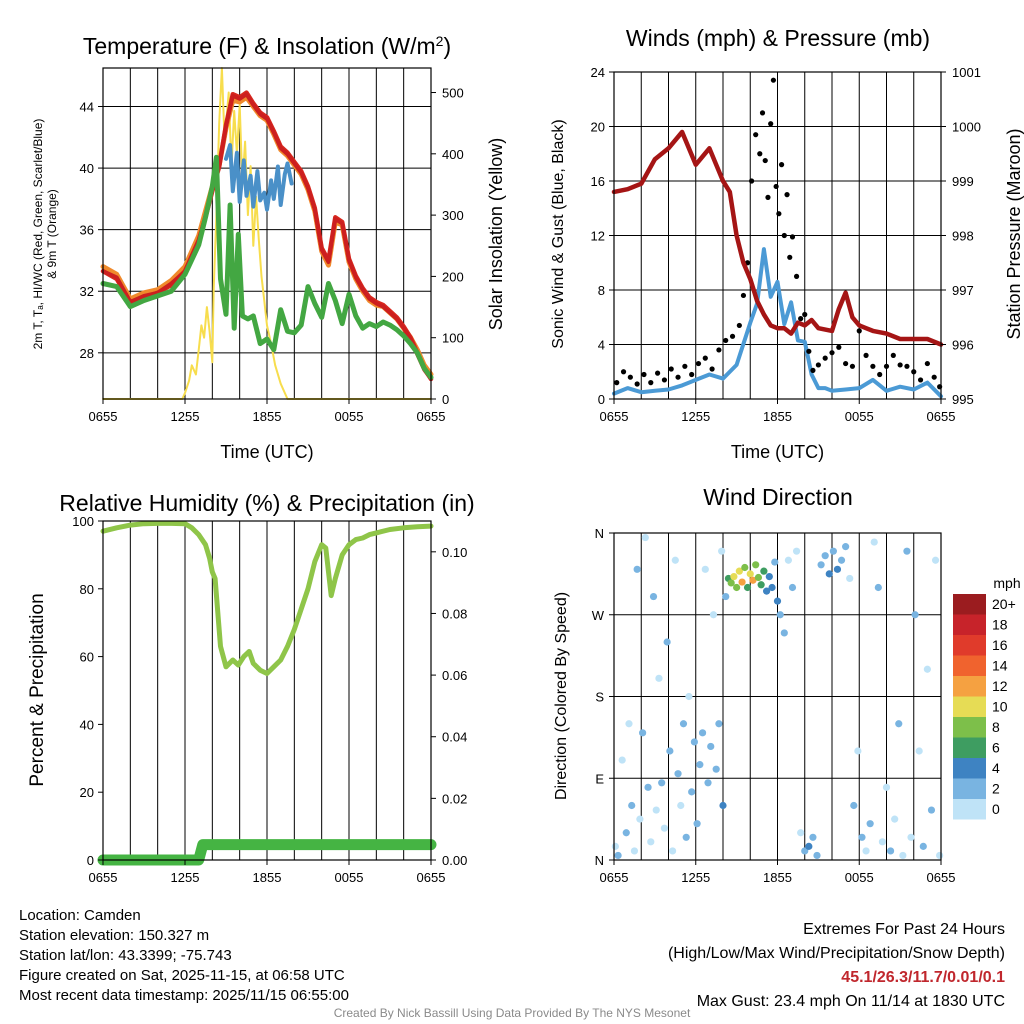  Describe the element at coordinates (1000, 707) in the screenshot. I see `legend-label: 10` at that location.